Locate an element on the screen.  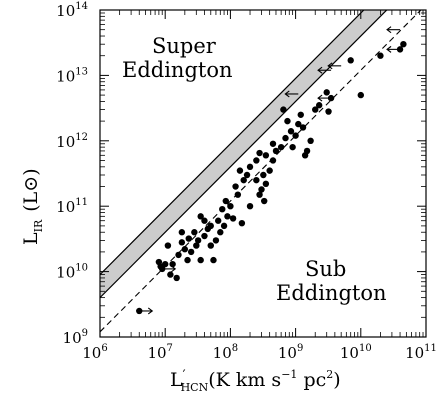
sub-eddington-label-line1: Sub is located at coordinates (325, 269).